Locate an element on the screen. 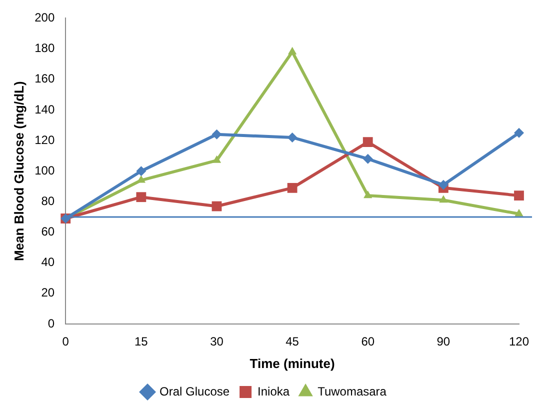 This screenshot has height=418, width=540. x-tick-label: 30 is located at coordinates (217, 341).